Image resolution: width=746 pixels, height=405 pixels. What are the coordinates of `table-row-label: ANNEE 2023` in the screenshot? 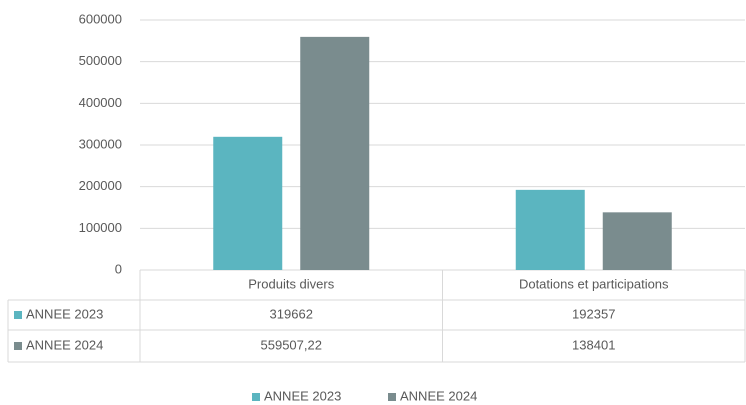 It's located at (64, 313).